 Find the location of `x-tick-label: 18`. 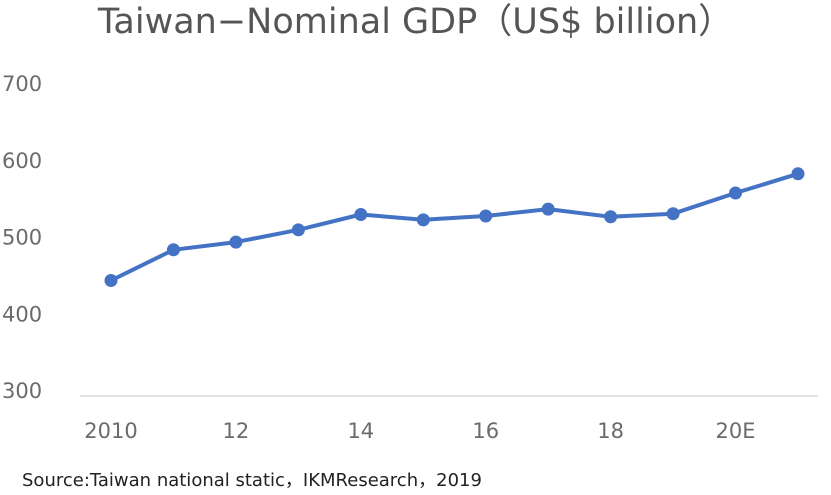

x-tick-label: 18 is located at coordinates (610, 431).